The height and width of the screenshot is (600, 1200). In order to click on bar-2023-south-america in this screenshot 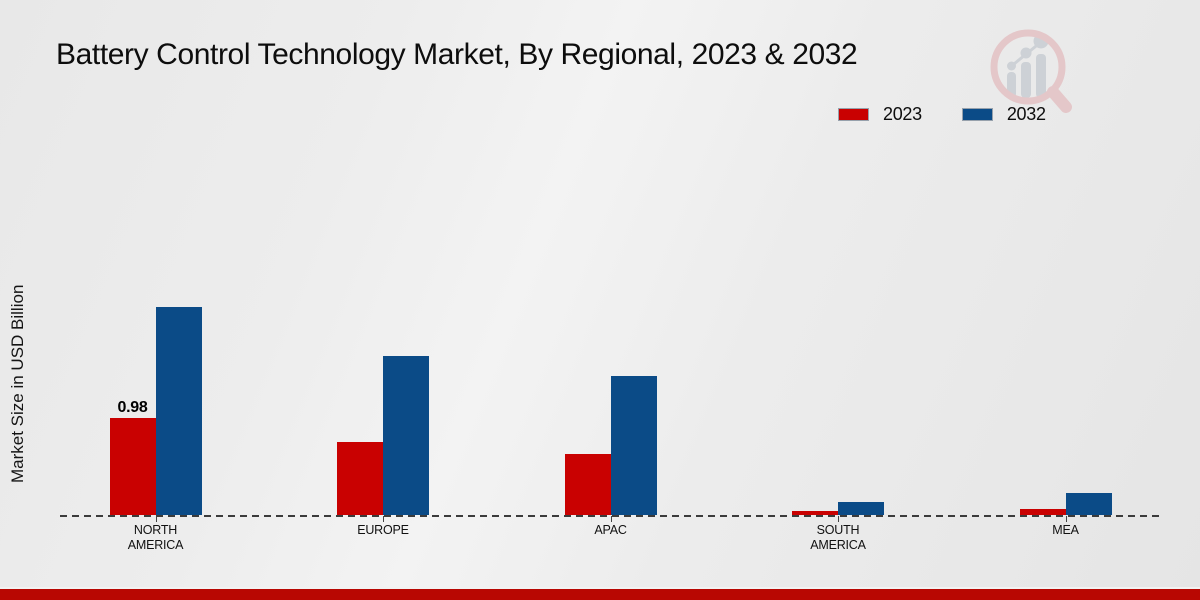, I will do `click(815, 513)`.